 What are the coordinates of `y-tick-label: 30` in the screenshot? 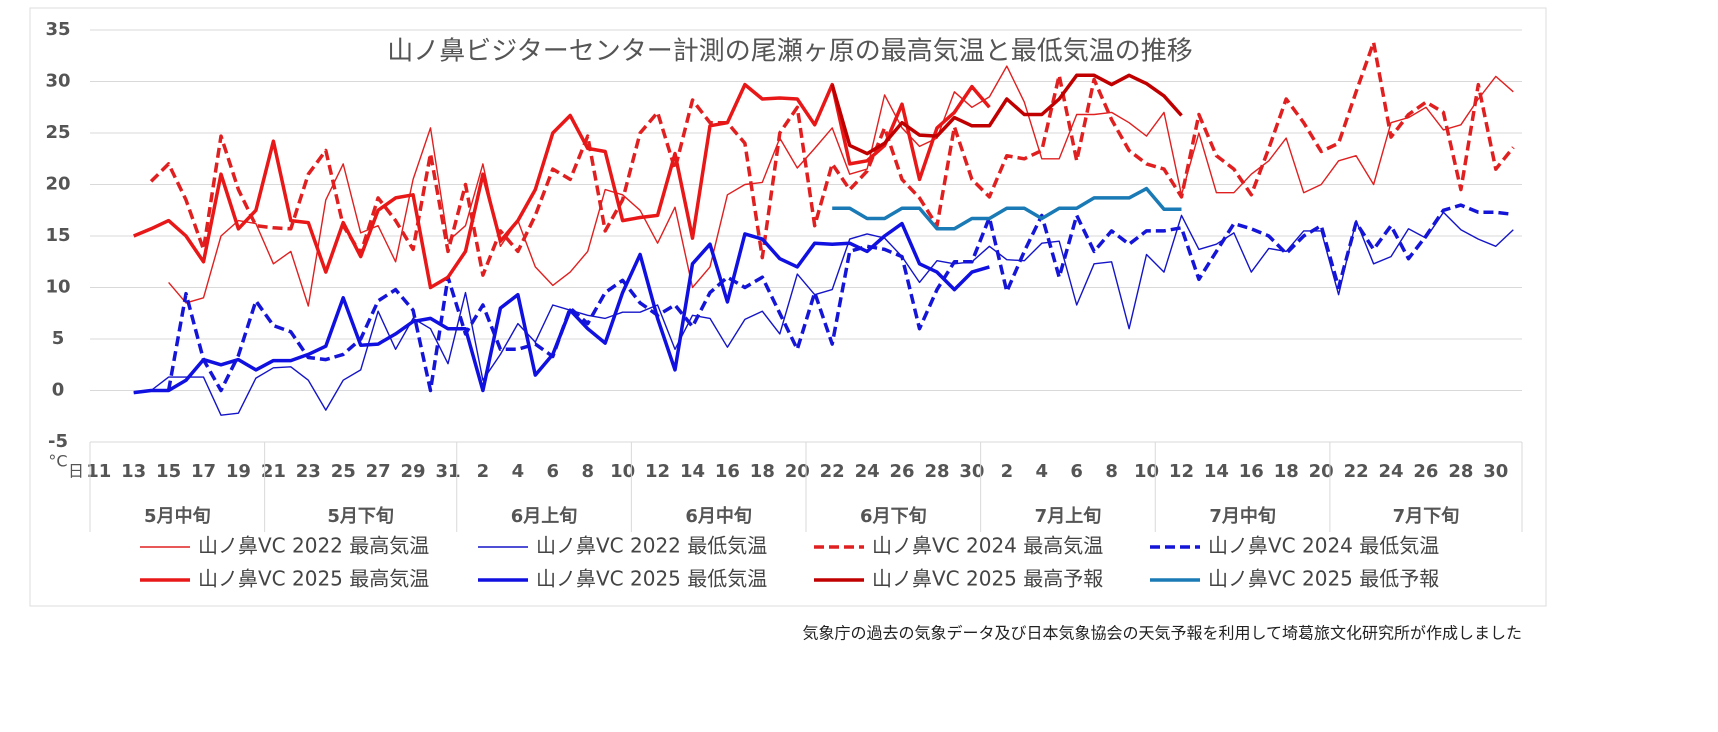 It's located at (57, 81).